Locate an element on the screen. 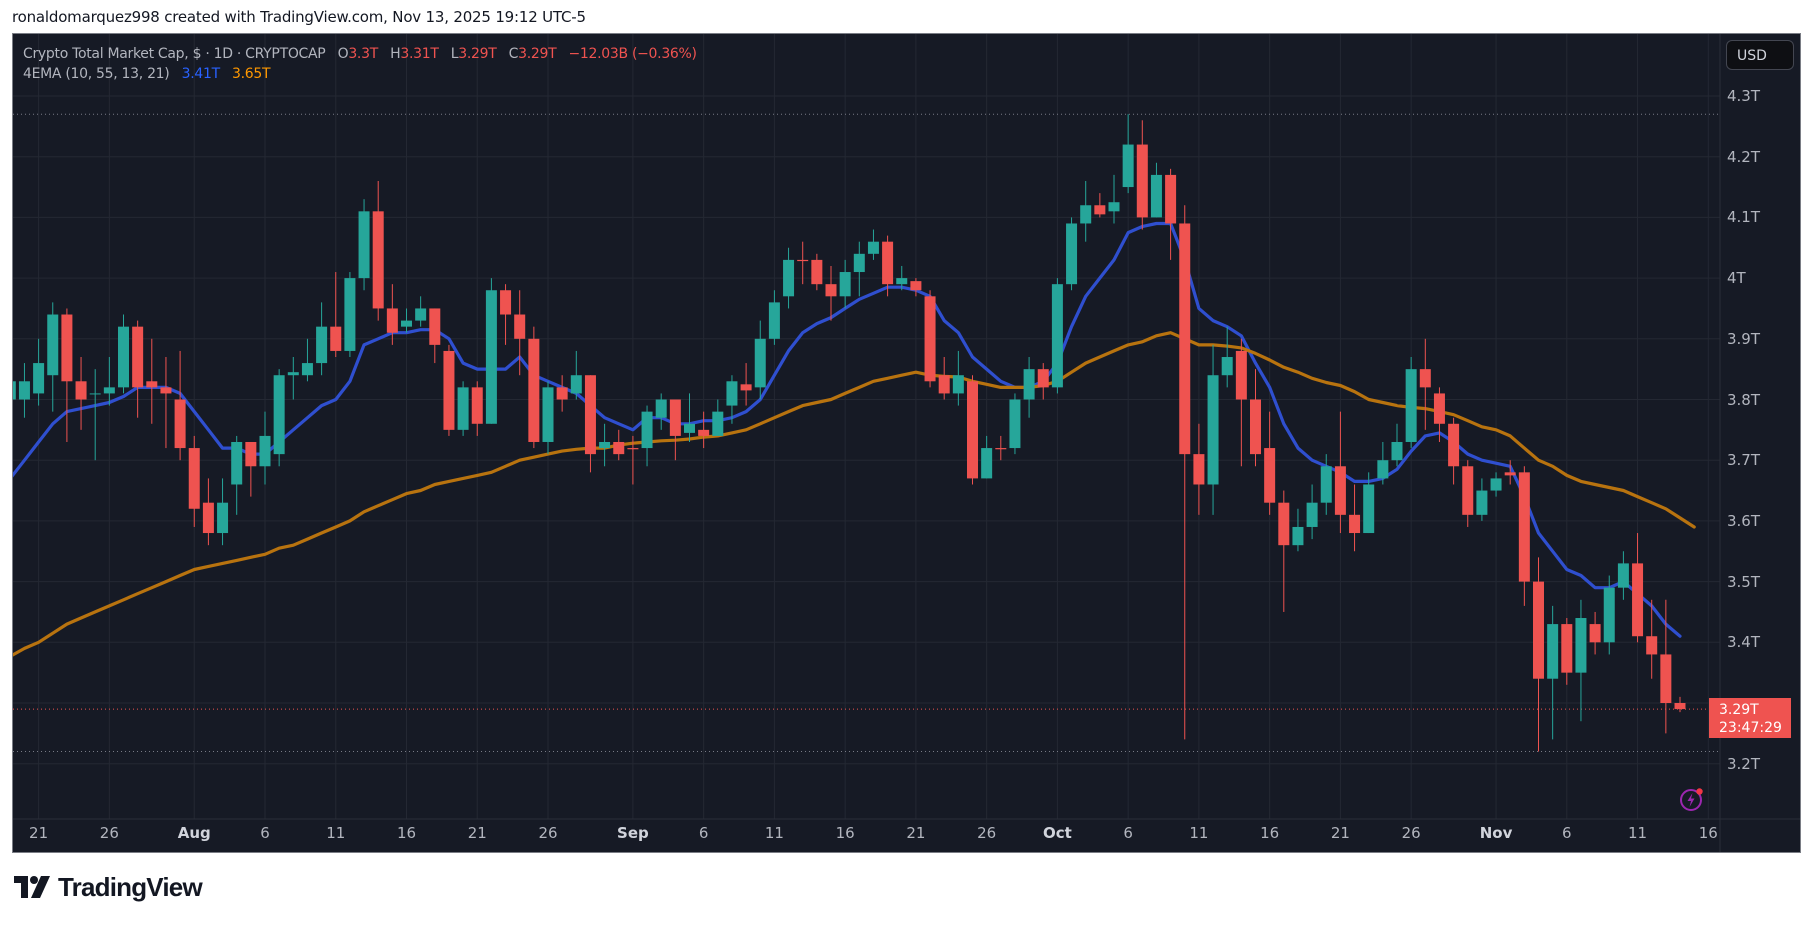 The width and height of the screenshot is (1814, 928). tradingview-logo: TradingView is located at coordinates (108, 886).